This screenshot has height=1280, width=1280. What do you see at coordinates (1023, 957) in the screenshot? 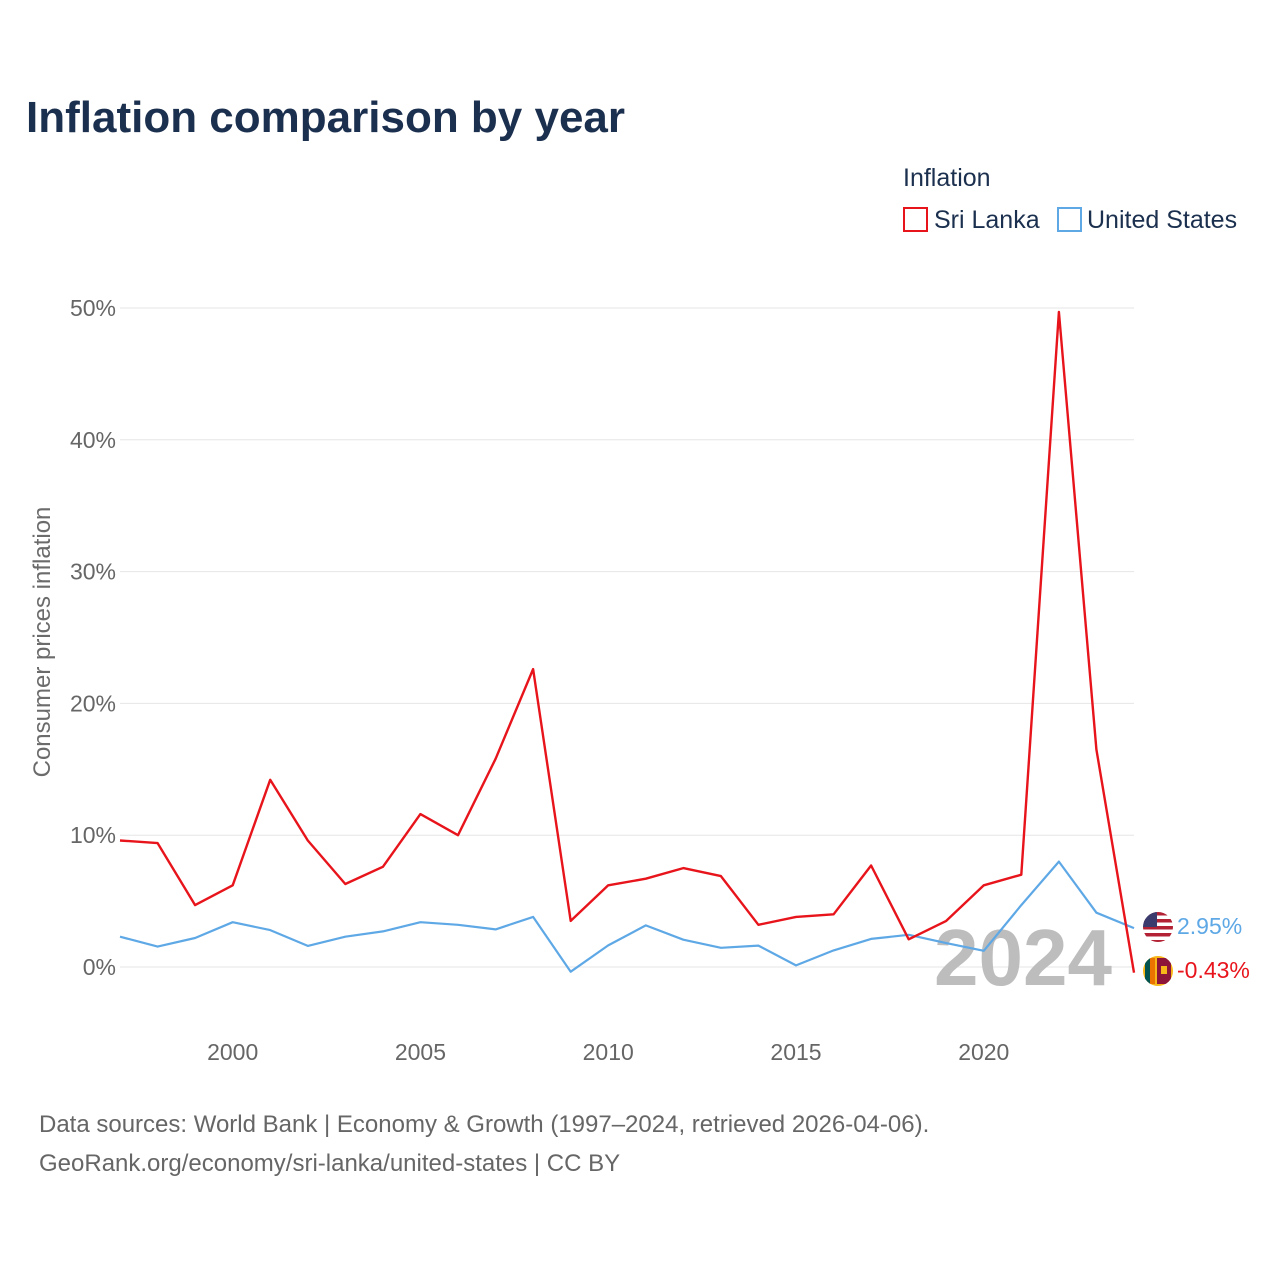
I see `year-watermark: 2024` at bounding box center [1023, 957].